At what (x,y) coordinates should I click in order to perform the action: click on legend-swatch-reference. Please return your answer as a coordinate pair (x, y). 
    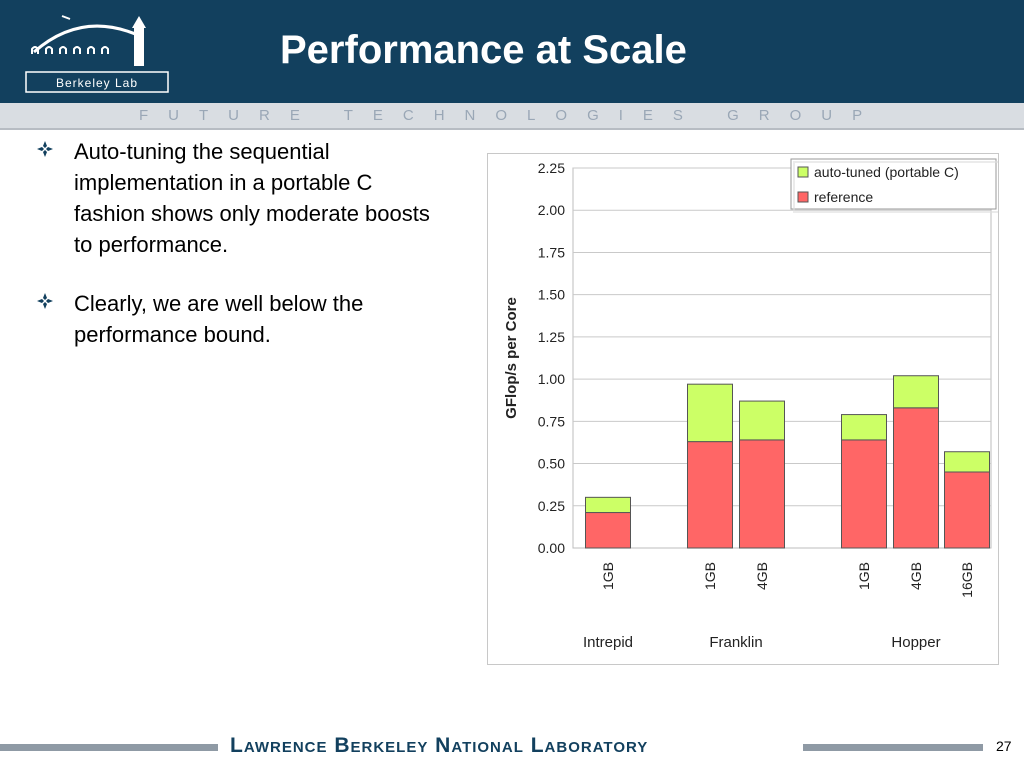
    Looking at the image, I should click on (803, 197).